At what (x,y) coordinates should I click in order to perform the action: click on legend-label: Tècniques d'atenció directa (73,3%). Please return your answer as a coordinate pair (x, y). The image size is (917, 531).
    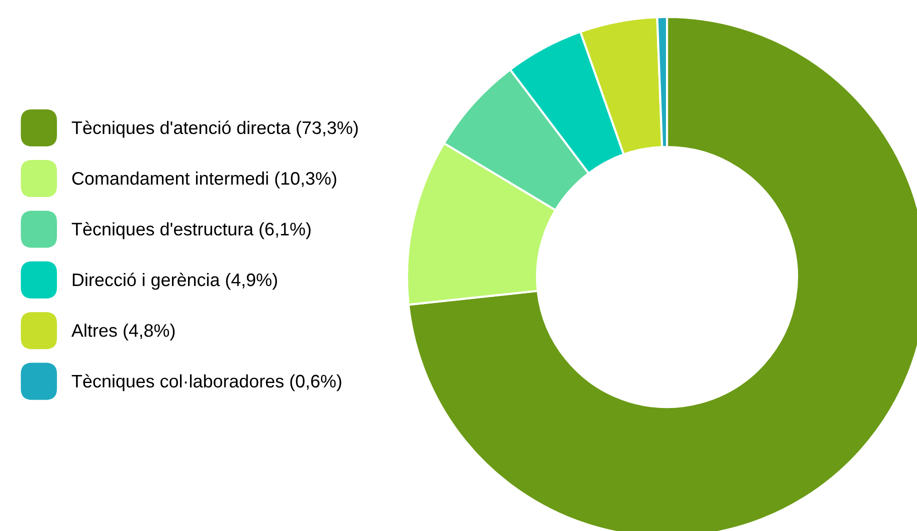
    Looking at the image, I should click on (215, 129).